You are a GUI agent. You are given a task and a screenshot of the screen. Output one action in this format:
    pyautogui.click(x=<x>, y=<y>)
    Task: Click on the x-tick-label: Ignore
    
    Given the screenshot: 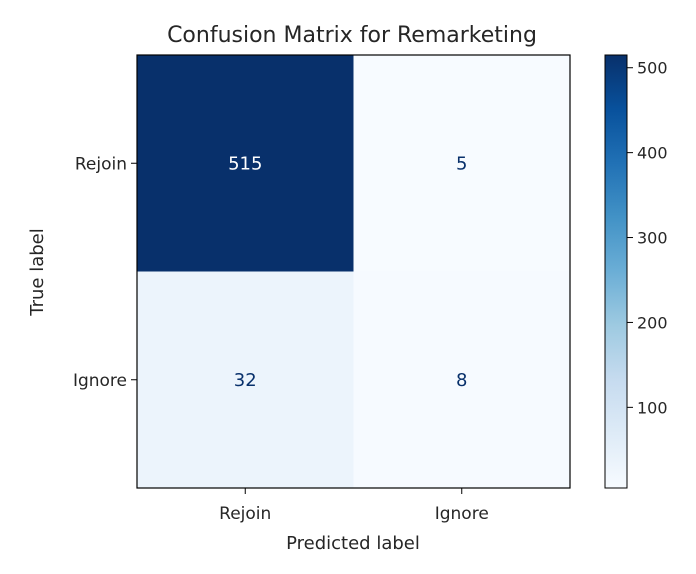 What is the action you would take?
    pyautogui.click(x=462, y=514)
    